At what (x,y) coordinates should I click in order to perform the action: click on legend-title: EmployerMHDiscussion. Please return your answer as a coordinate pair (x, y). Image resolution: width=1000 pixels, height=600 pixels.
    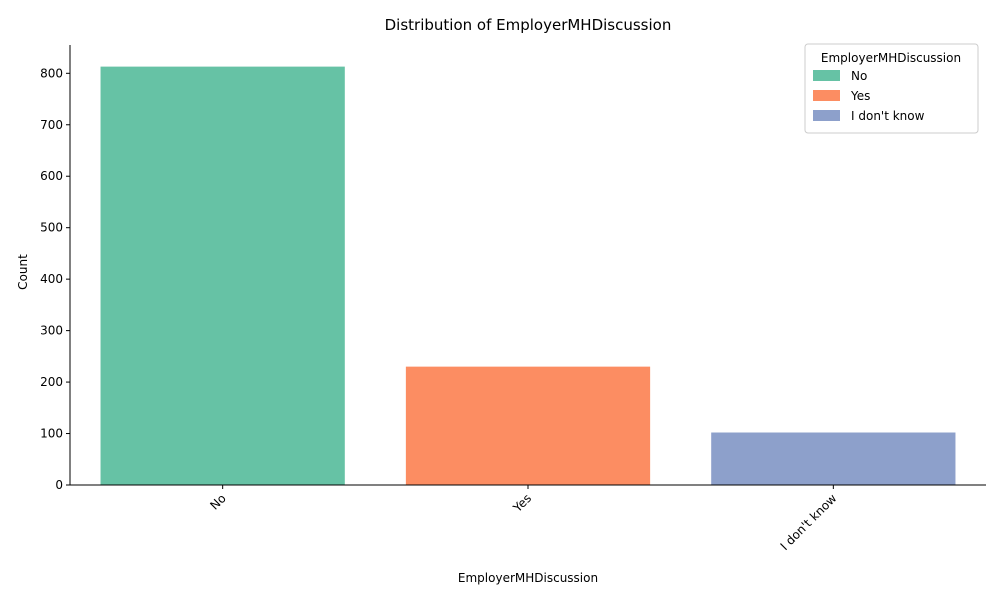
    Looking at the image, I should click on (891, 58).